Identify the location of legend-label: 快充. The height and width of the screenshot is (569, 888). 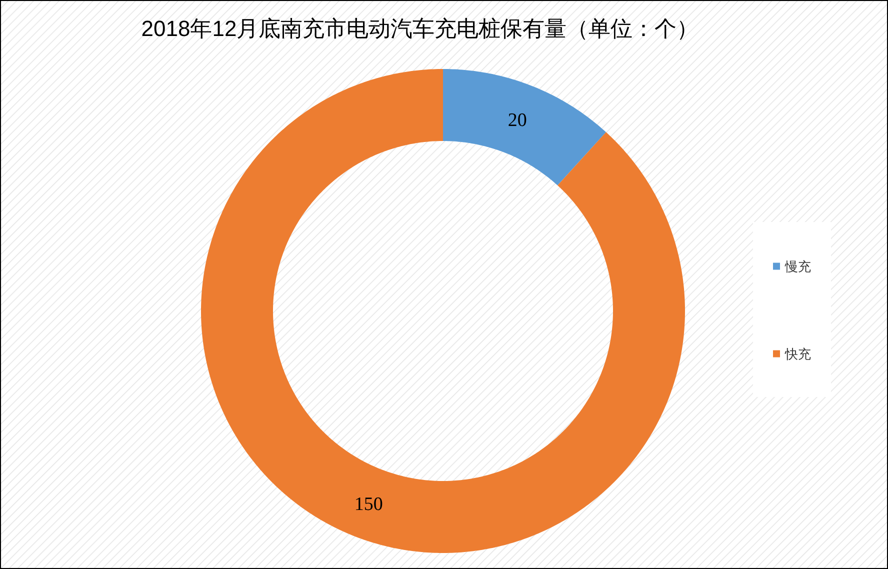
(797, 354).